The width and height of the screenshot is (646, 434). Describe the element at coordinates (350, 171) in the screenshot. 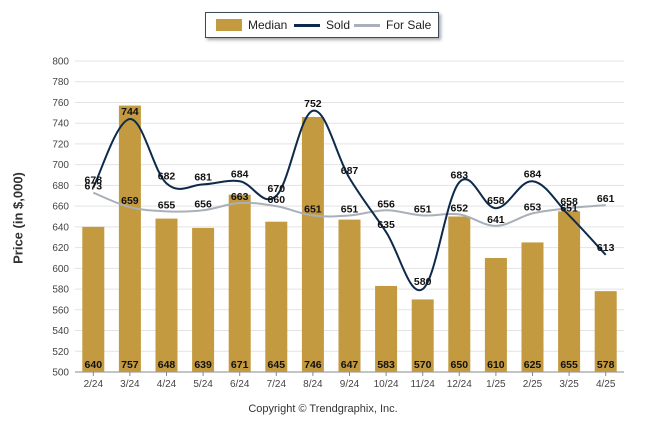

I see `sold-value-label: 687` at that location.